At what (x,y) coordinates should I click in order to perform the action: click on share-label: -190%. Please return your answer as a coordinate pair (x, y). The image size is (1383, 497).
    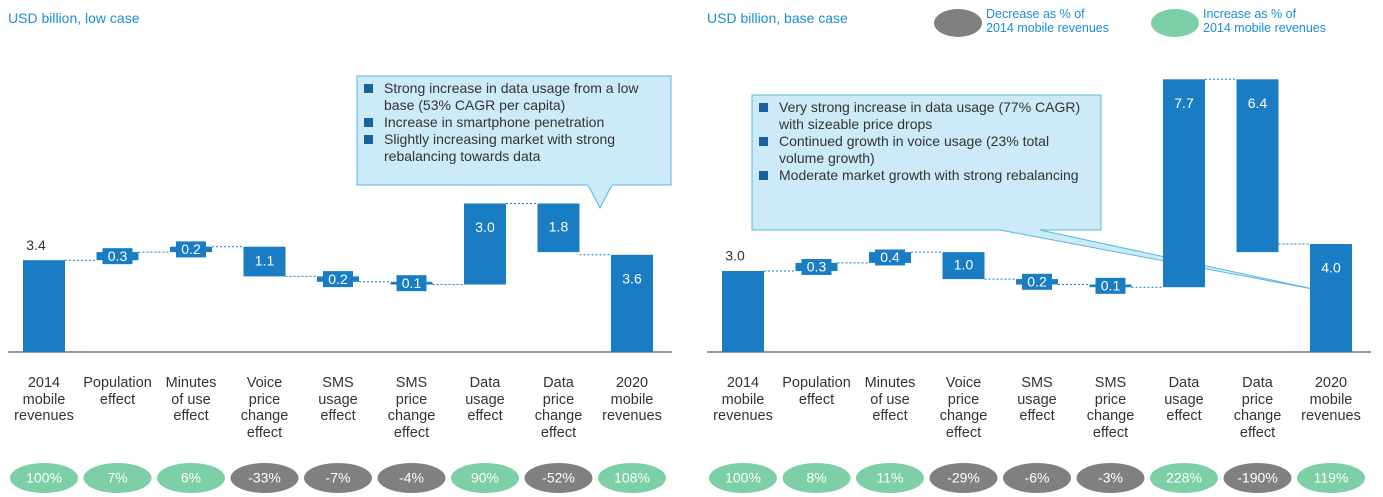
    Looking at the image, I should click on (1257, 478).